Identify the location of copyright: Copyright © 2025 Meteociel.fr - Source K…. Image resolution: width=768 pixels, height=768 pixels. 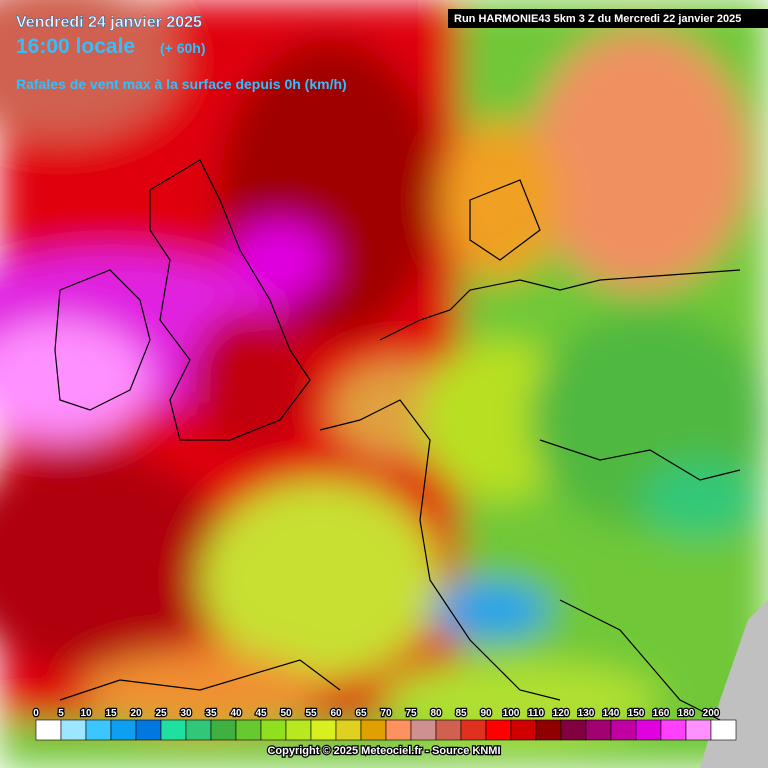
(383, 751).